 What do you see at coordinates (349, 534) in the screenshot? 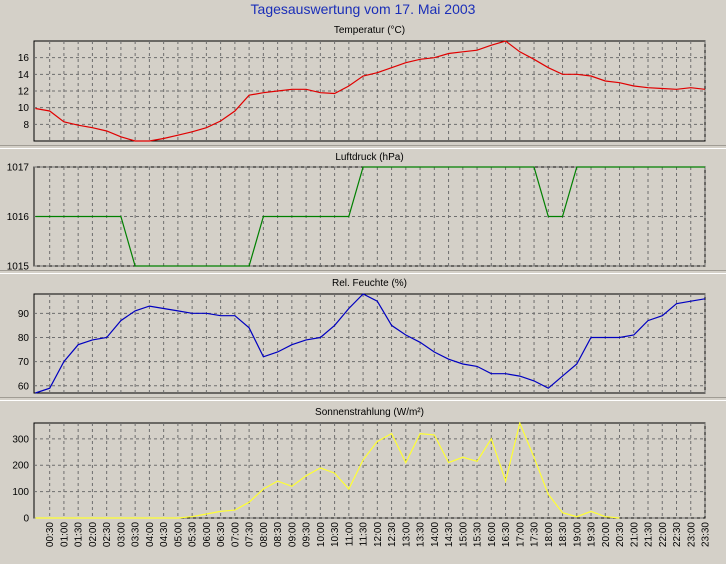
I see `x-tick-label: 11:00` at bounding box center [349, 534].